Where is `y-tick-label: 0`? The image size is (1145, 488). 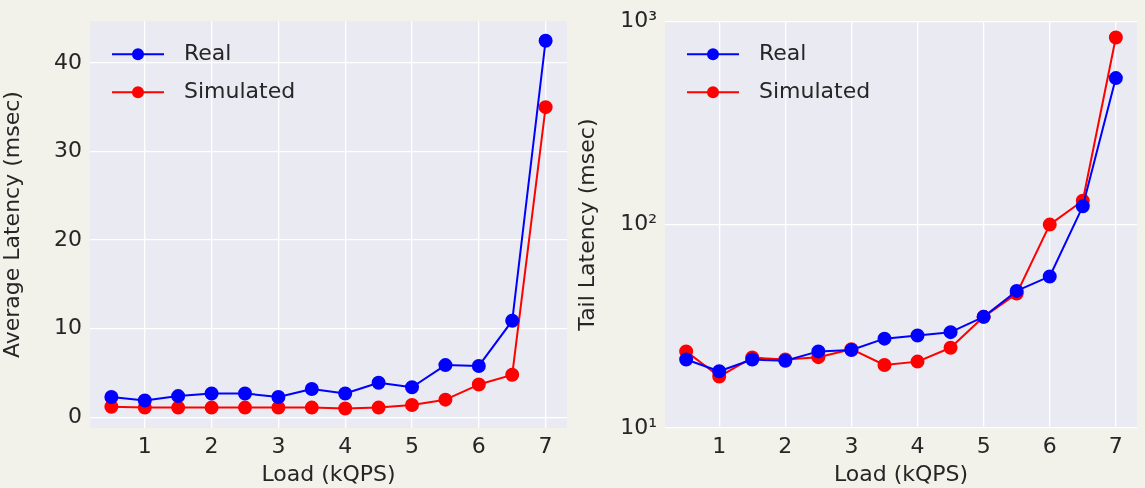 y-tick-label: 0 is located at coordinates (75, 416).